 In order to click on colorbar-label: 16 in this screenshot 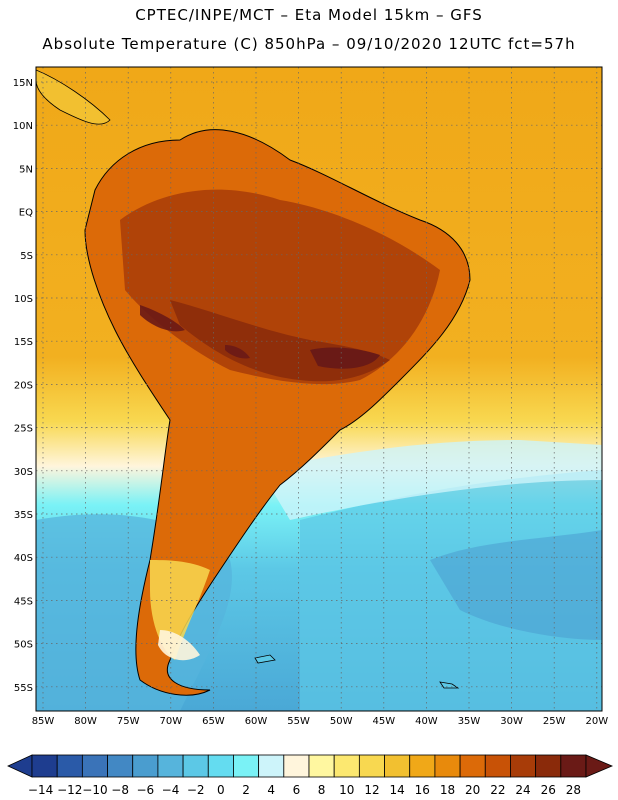, I will do `click(422, 790)`.